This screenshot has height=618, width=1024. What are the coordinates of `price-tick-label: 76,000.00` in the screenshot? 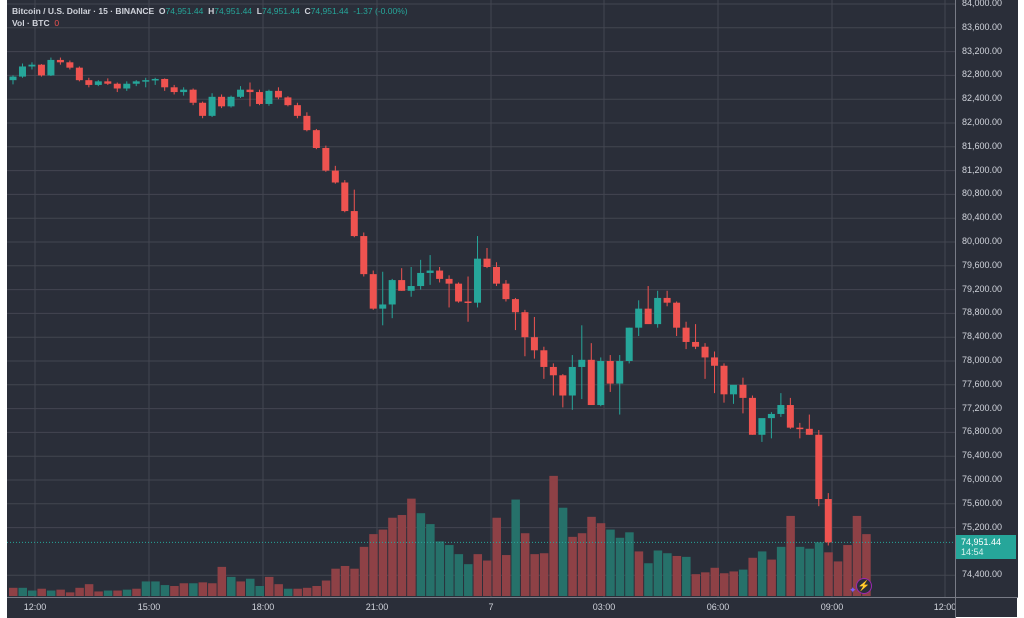 It's located at (982, 479).